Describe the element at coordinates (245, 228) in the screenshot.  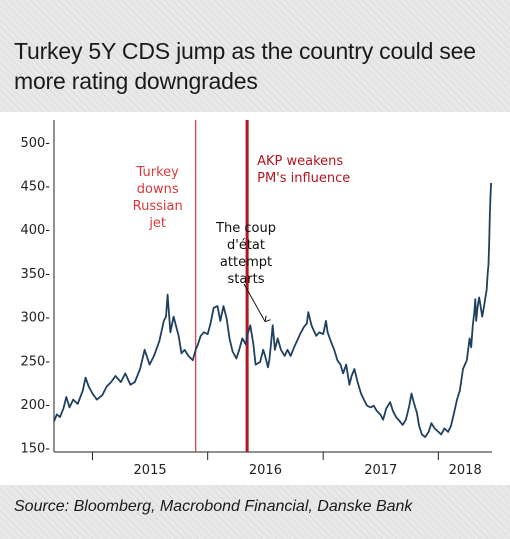
I see `annotation-coup: The coup` at that location.